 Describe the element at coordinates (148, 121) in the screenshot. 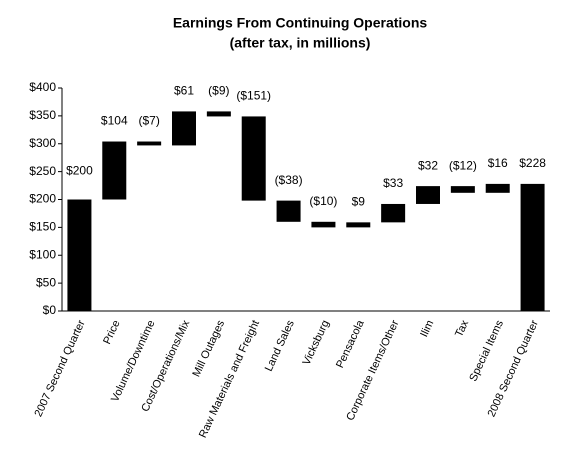

I see `value-label: ($7)` at that location.